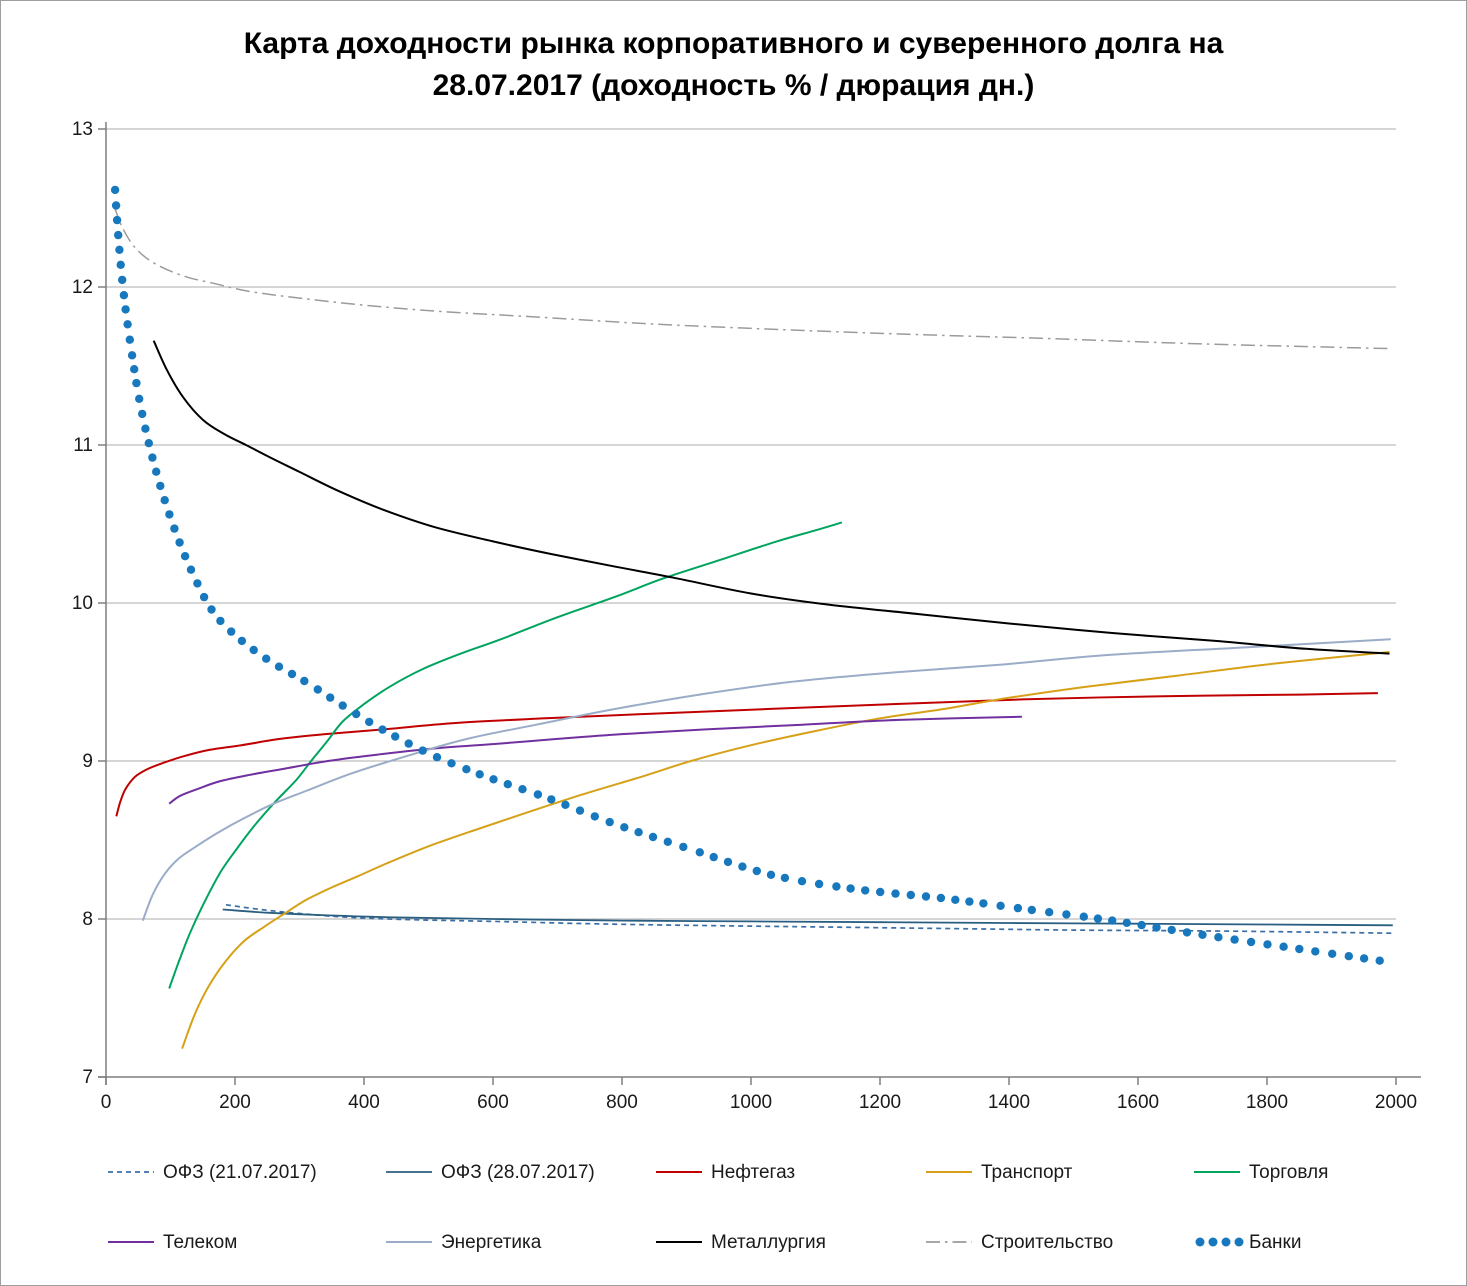  I want to click on x-tick-label-2000: 2000, so click(1396, 1102).